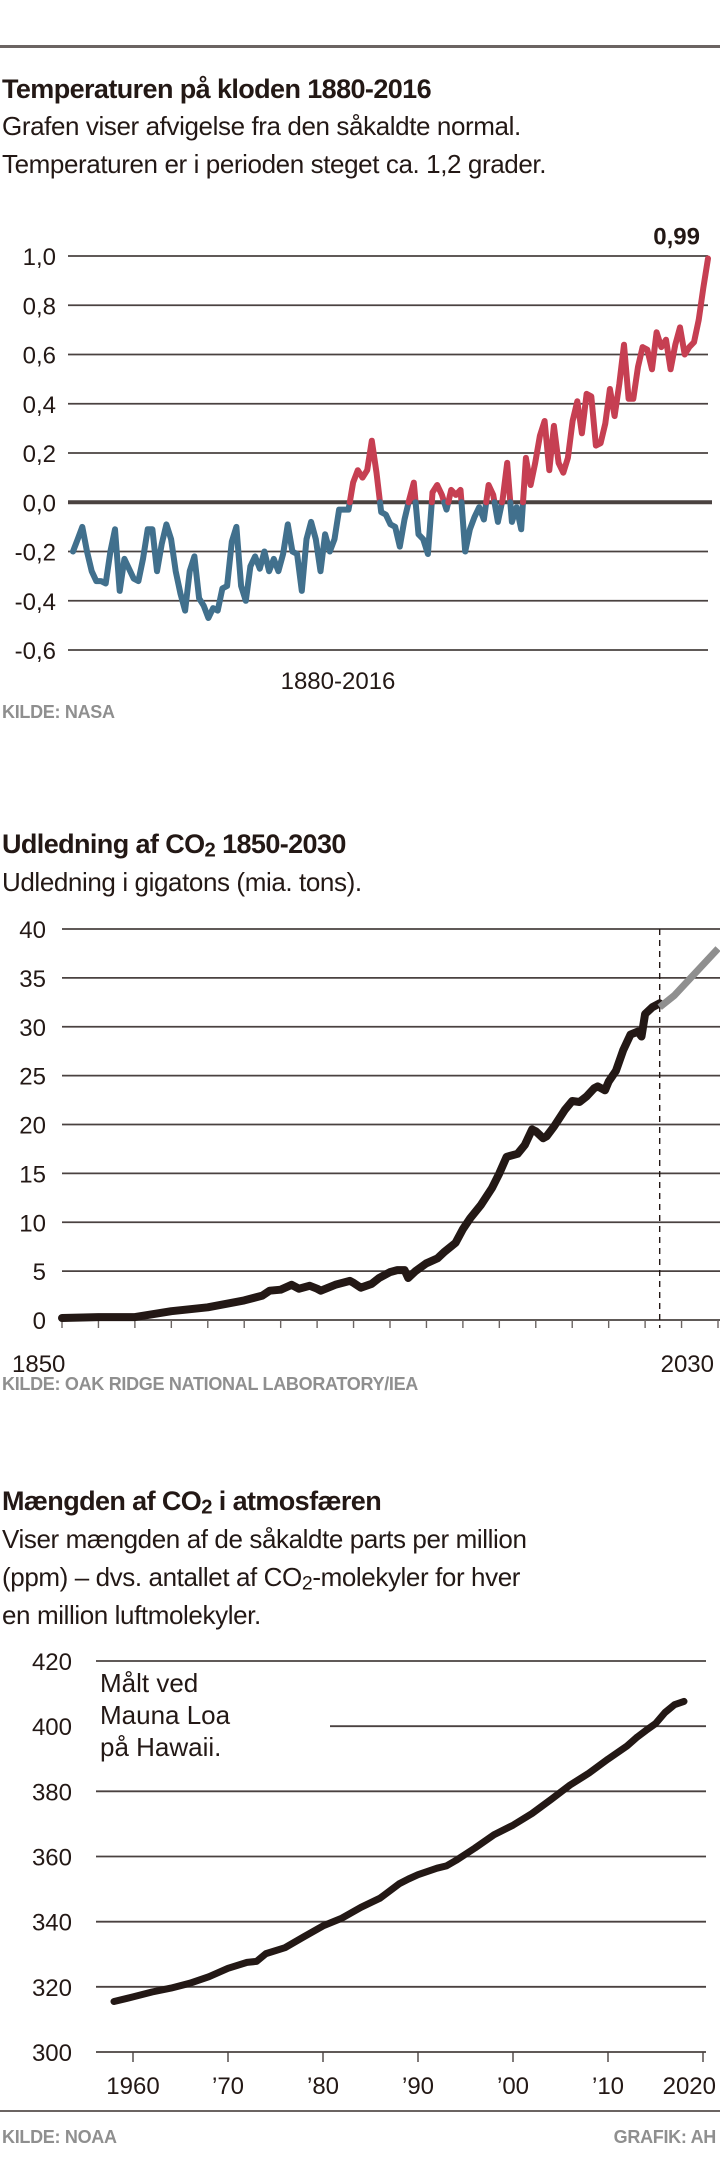 The height and width of the screenshot is (2177, 720). I want to click on y-tick-label: 25, so click(32, 1077).